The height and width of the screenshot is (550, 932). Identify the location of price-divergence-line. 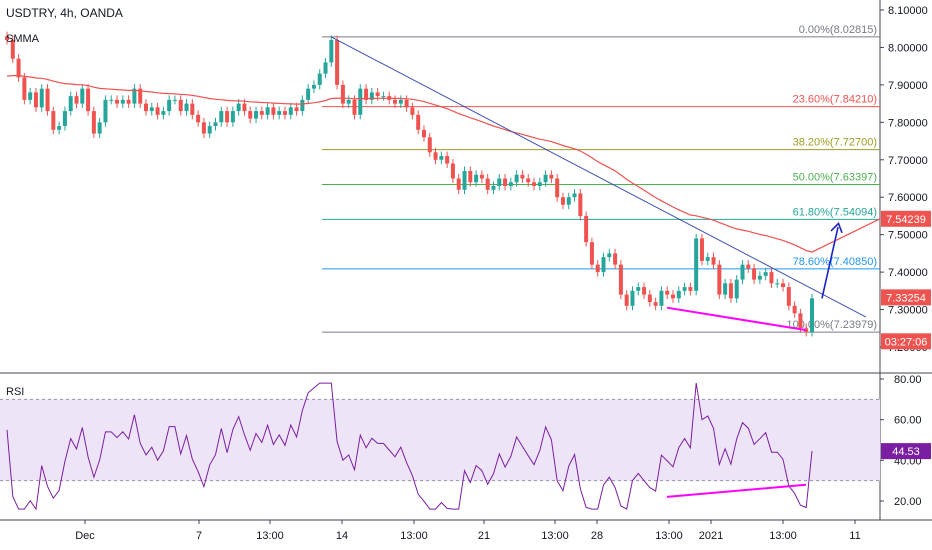
(736, 319).